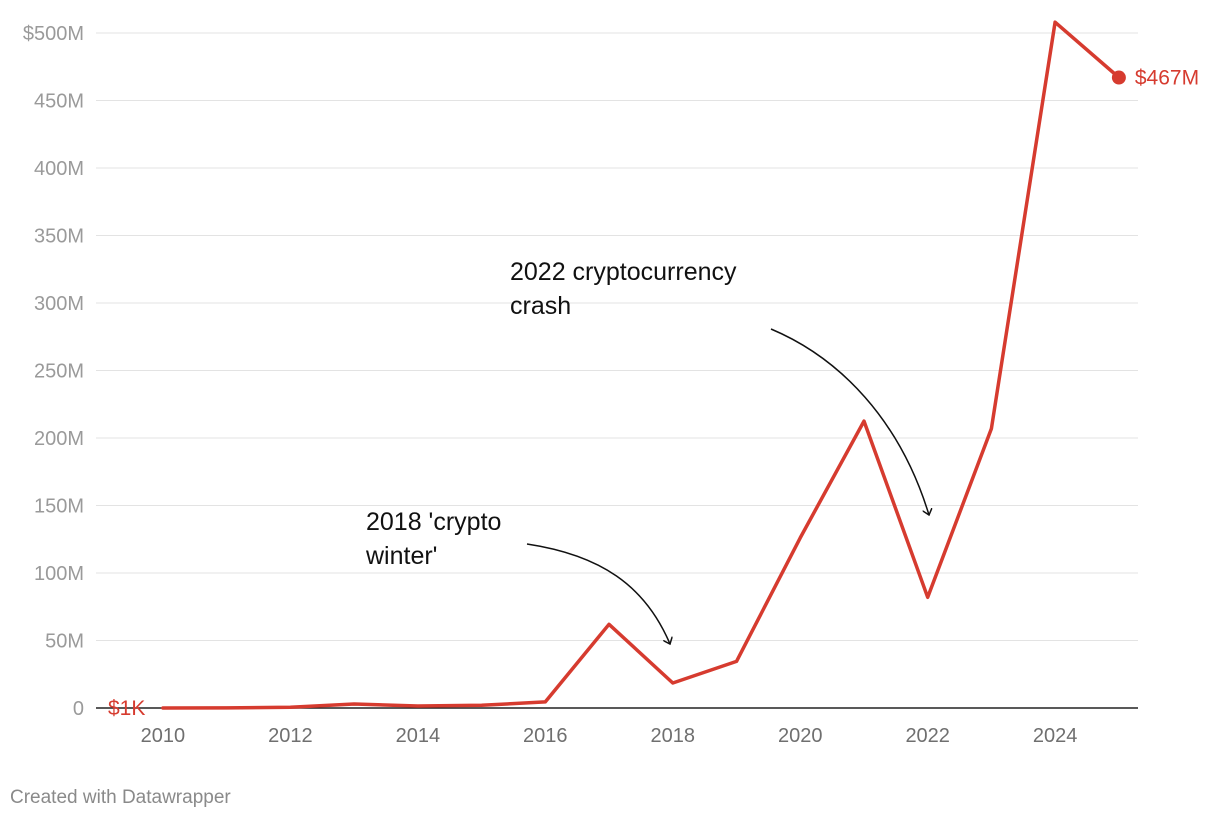 The width and height of the screenshot is (1220, 824). What do you see at coordinates (290, 736) in the screenshot?
I see `x-tick-label: 2012` at bounding box center [290, 736].